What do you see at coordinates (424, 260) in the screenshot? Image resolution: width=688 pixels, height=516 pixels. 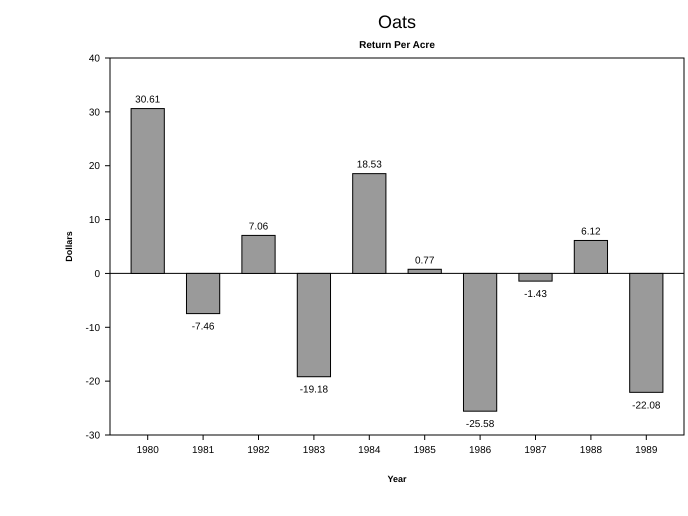 I see `data-label: 0.77` at bounding box center [424, 260].